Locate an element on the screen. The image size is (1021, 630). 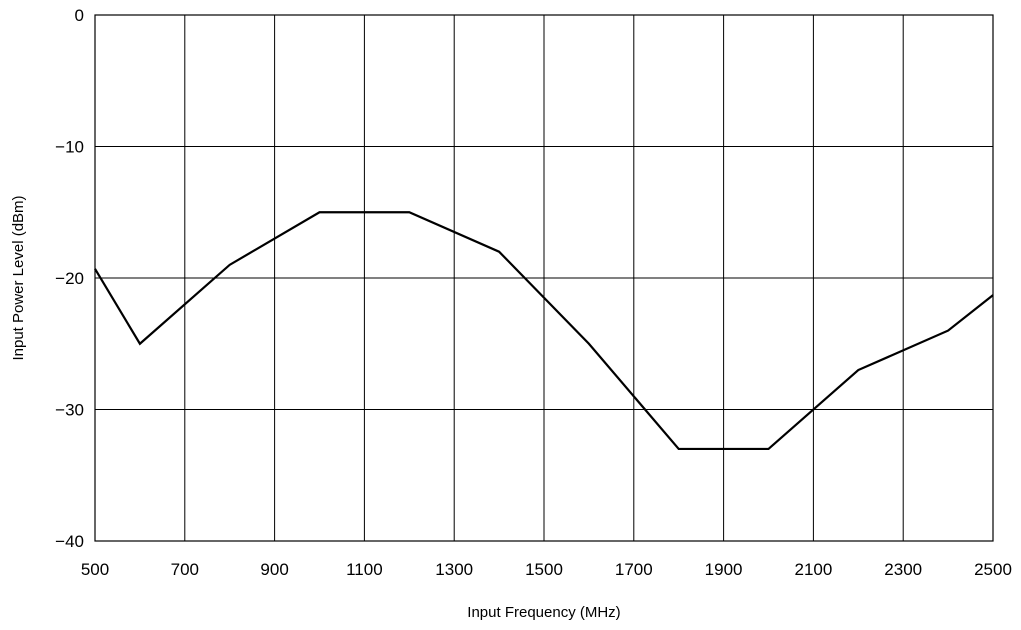
y-axis-title: Input Power Level (dBm) is located at coordinates (18, 277).